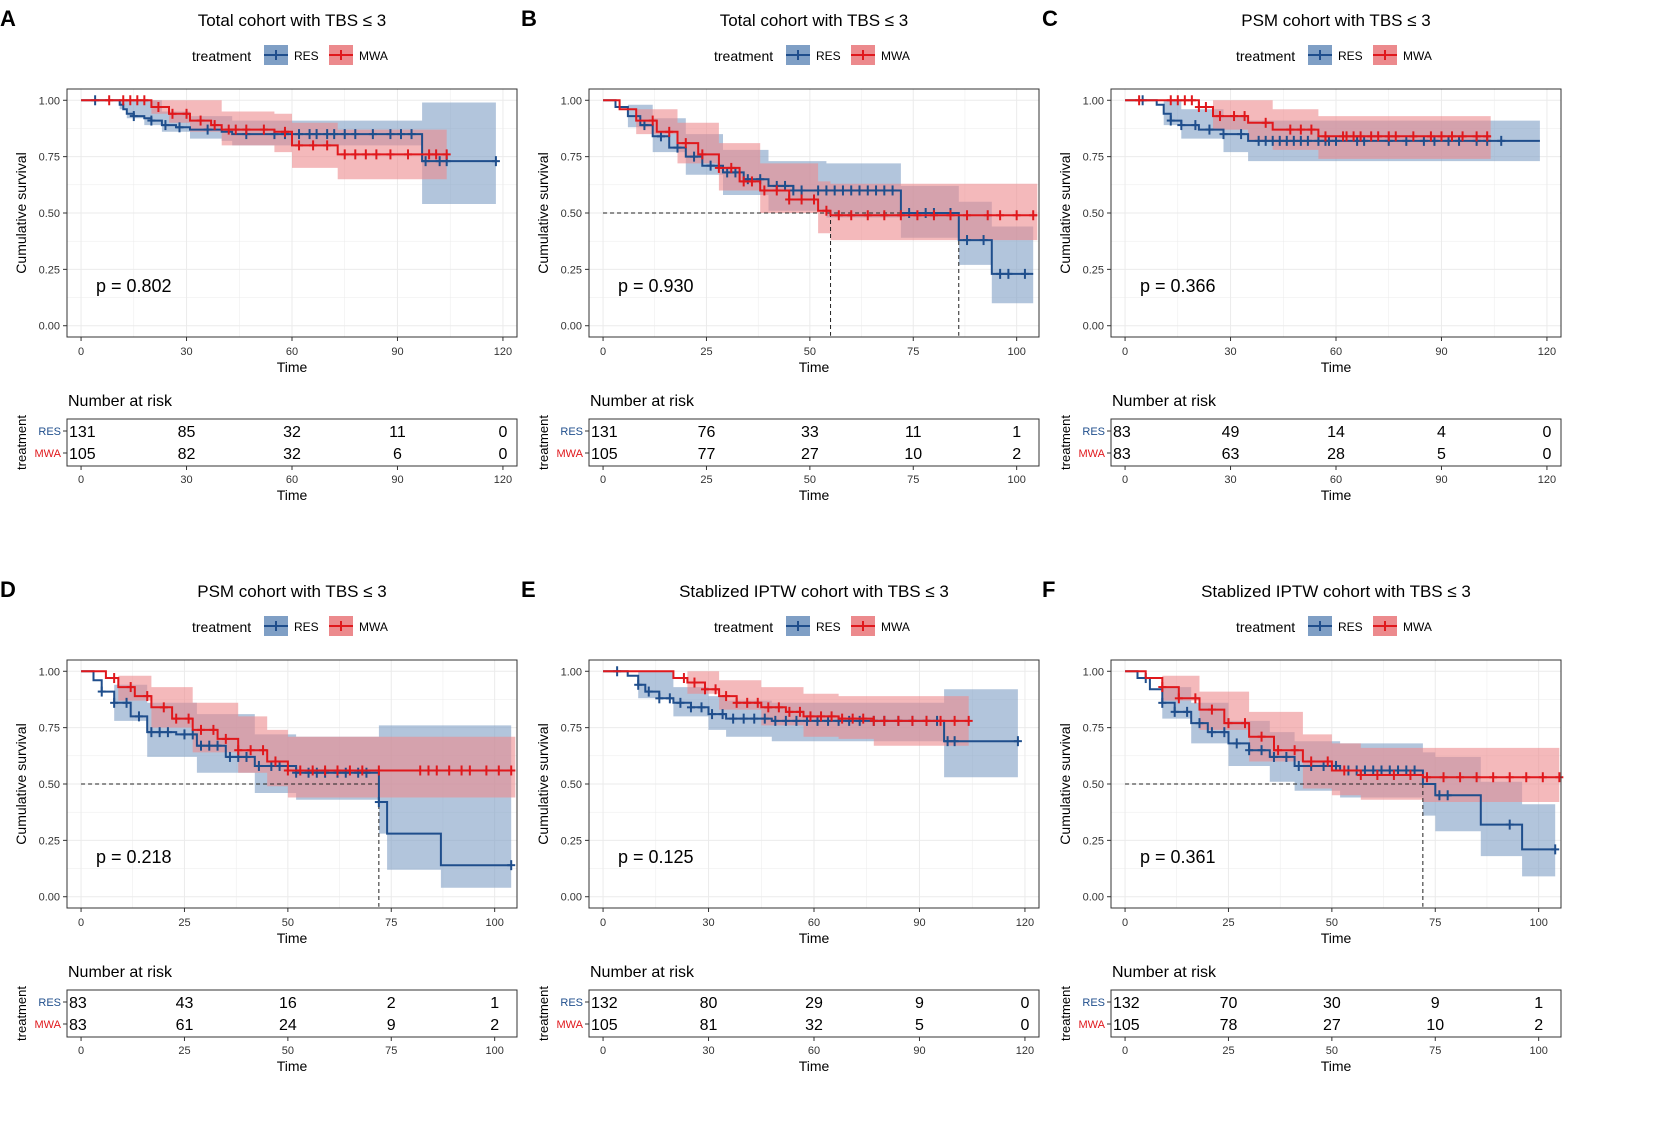 The width and height of the screenshot is (1658, 1139). I want to click on risk-count-res: 16, so click(288, 1003).